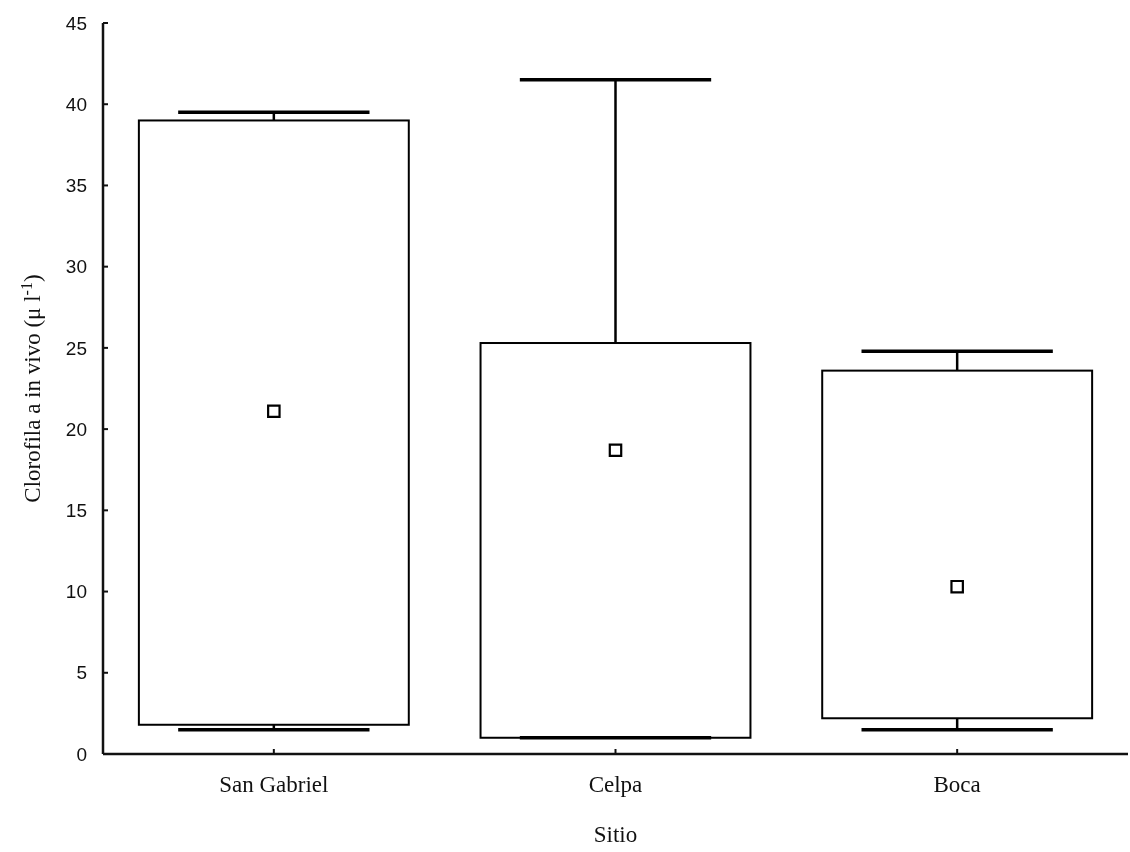 The width and height of the screenshot is (1130, 852). I want to click on y-tick-label: 0, so click(81, 754).